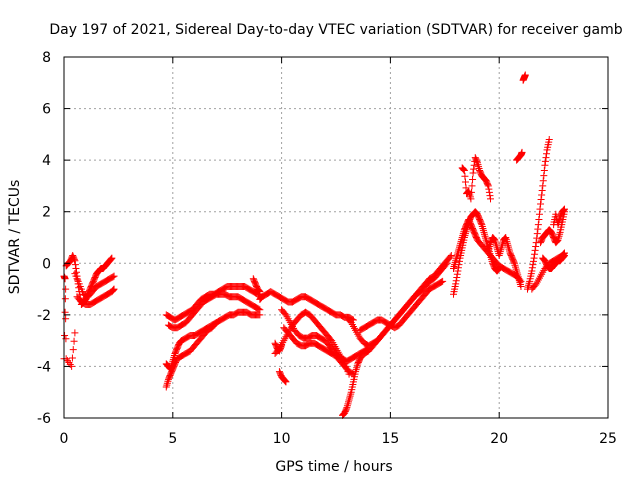 This screenshot has width=640, height=480. Describe the element at coordinates (44, 316) in the screenshot. I see `y-tick-label: -2` at that location.